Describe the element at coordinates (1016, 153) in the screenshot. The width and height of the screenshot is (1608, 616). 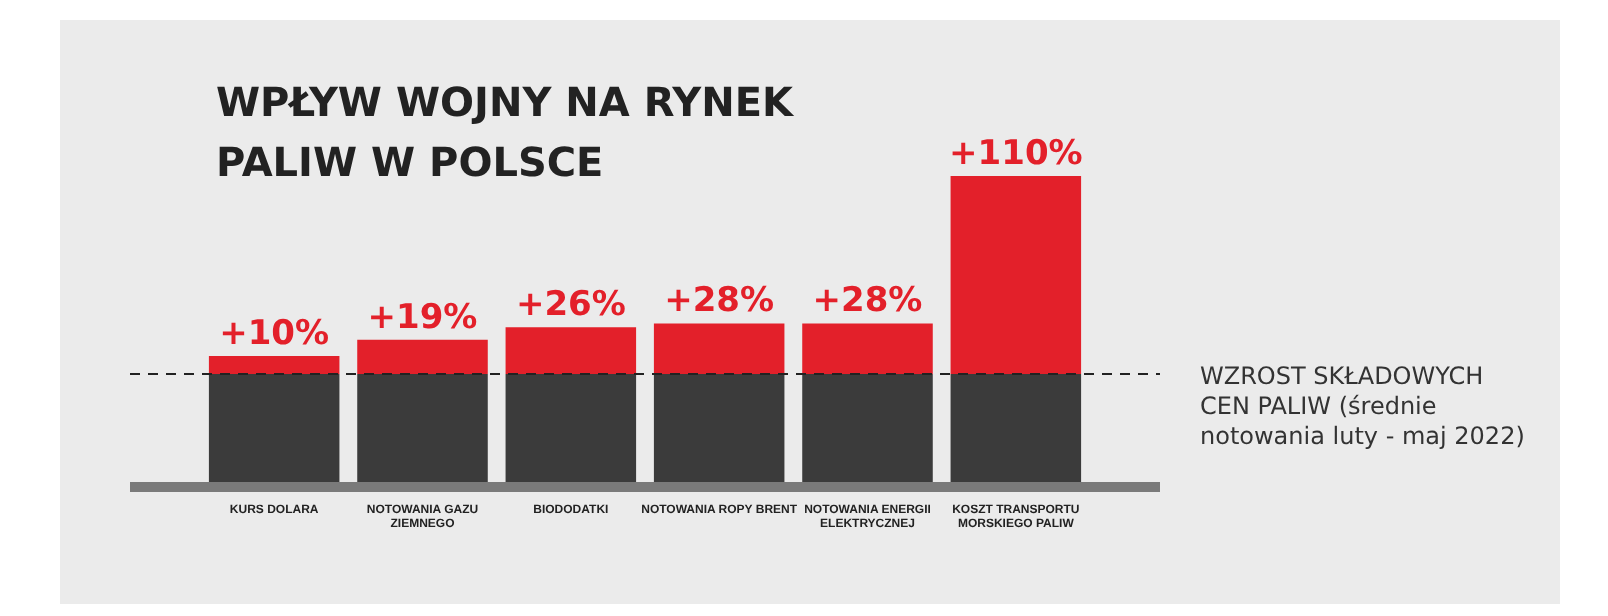
I see `data-label: +110%` at that location.